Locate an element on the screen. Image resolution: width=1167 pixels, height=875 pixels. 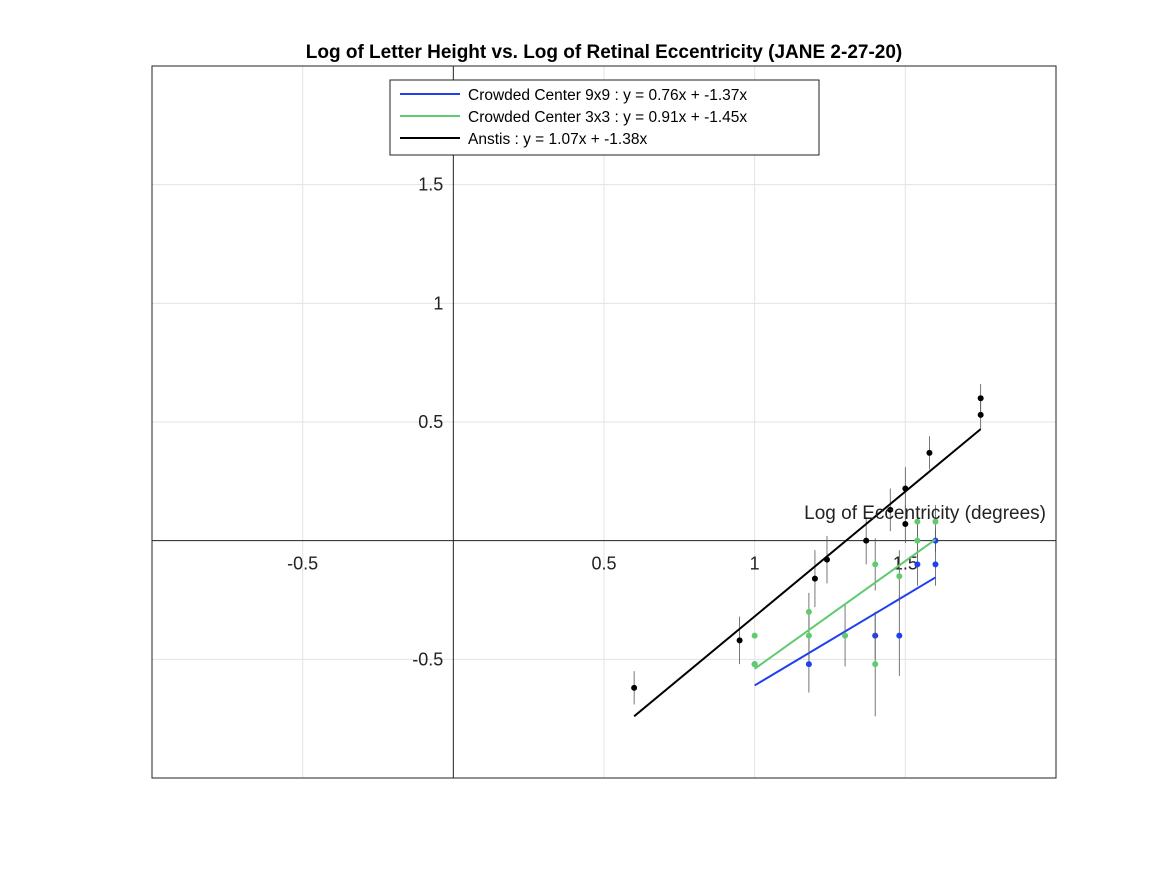
x-tick-label: 1 is located at coordinates (755, 564).